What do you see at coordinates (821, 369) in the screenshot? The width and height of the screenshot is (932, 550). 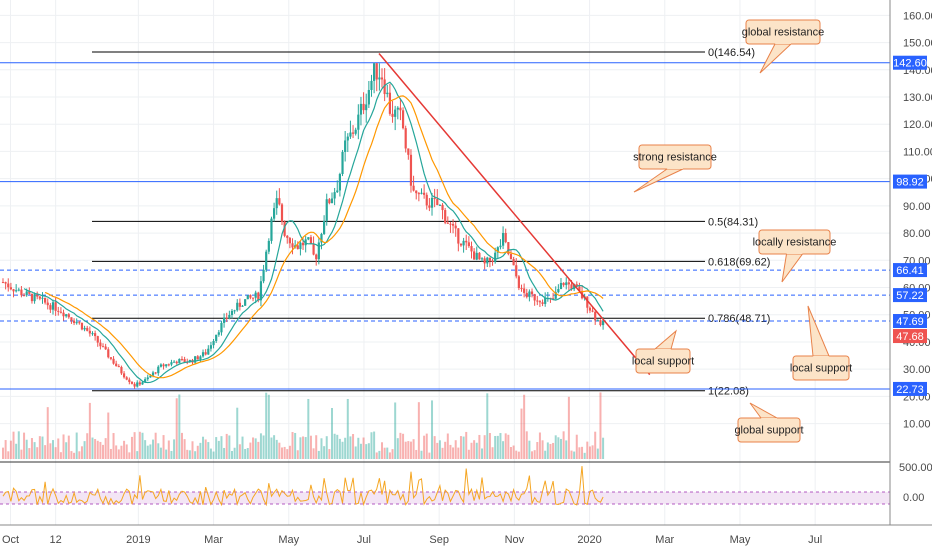 I see `callout-text: local support` at bounding box center [821, 369].